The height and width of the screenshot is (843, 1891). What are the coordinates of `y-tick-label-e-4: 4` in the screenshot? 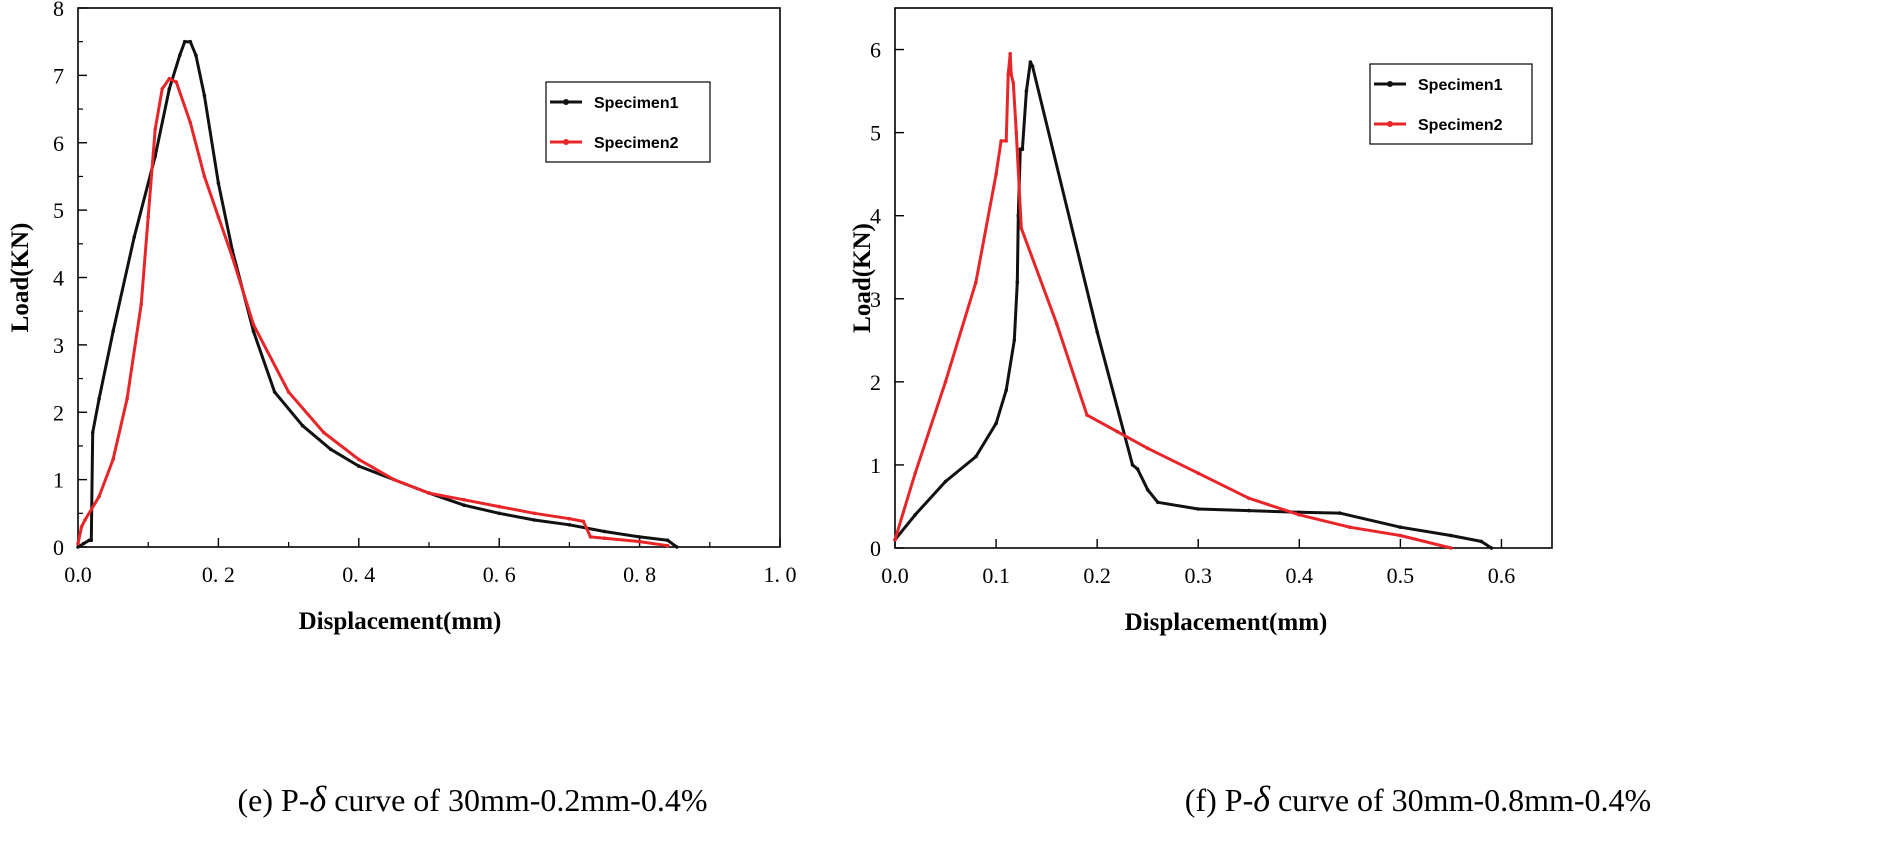 It's located at (58, 278).